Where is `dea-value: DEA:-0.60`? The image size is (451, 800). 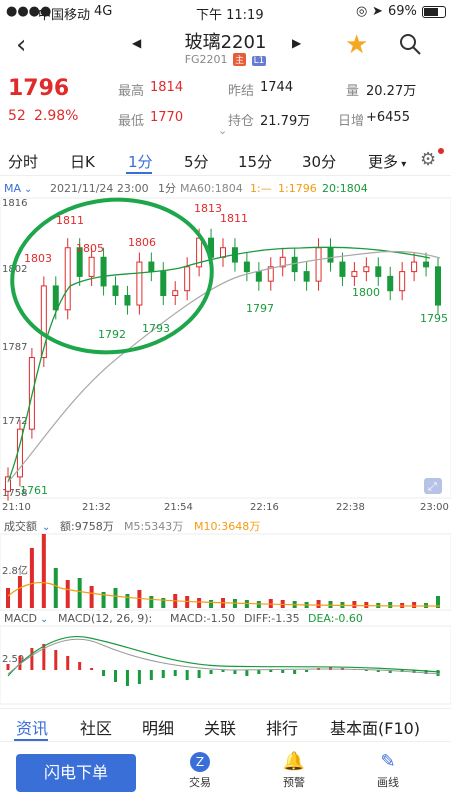 dea-value: DEA:-0.60 is located at coordinates (335, 618).